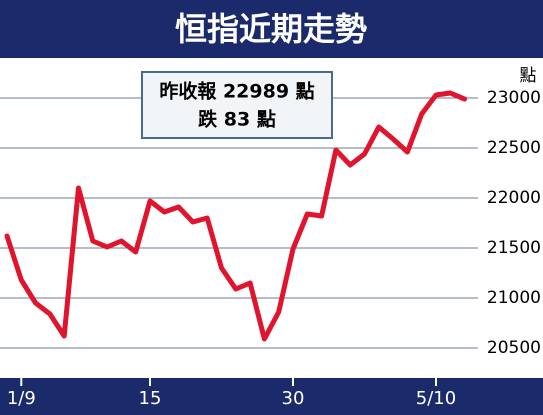  Describe the element at coordinates (514, 298) in the screenshot. I see `y-tick-label: 21000` at that location.